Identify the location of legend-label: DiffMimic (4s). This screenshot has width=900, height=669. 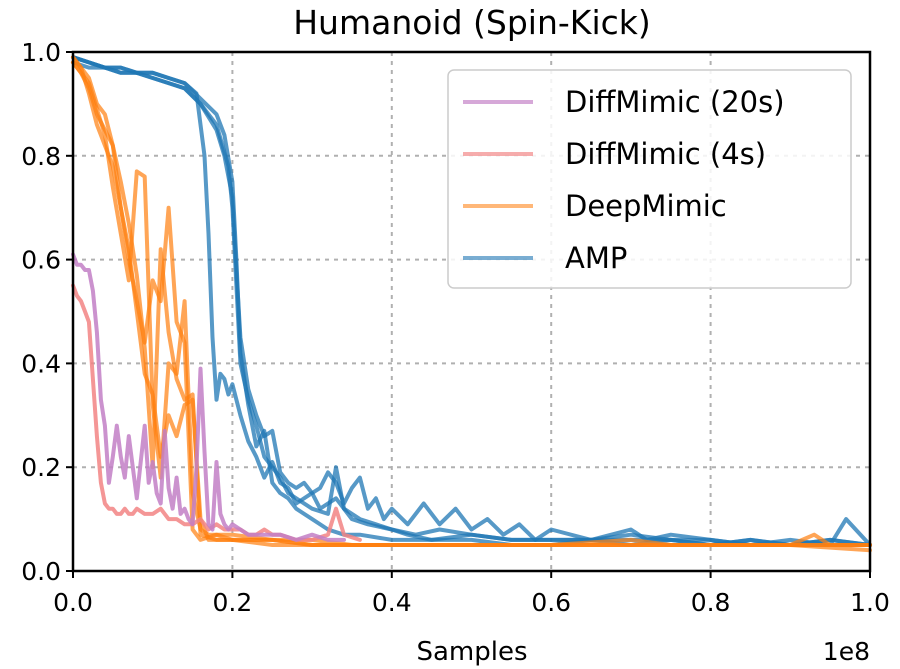
(665, 154).